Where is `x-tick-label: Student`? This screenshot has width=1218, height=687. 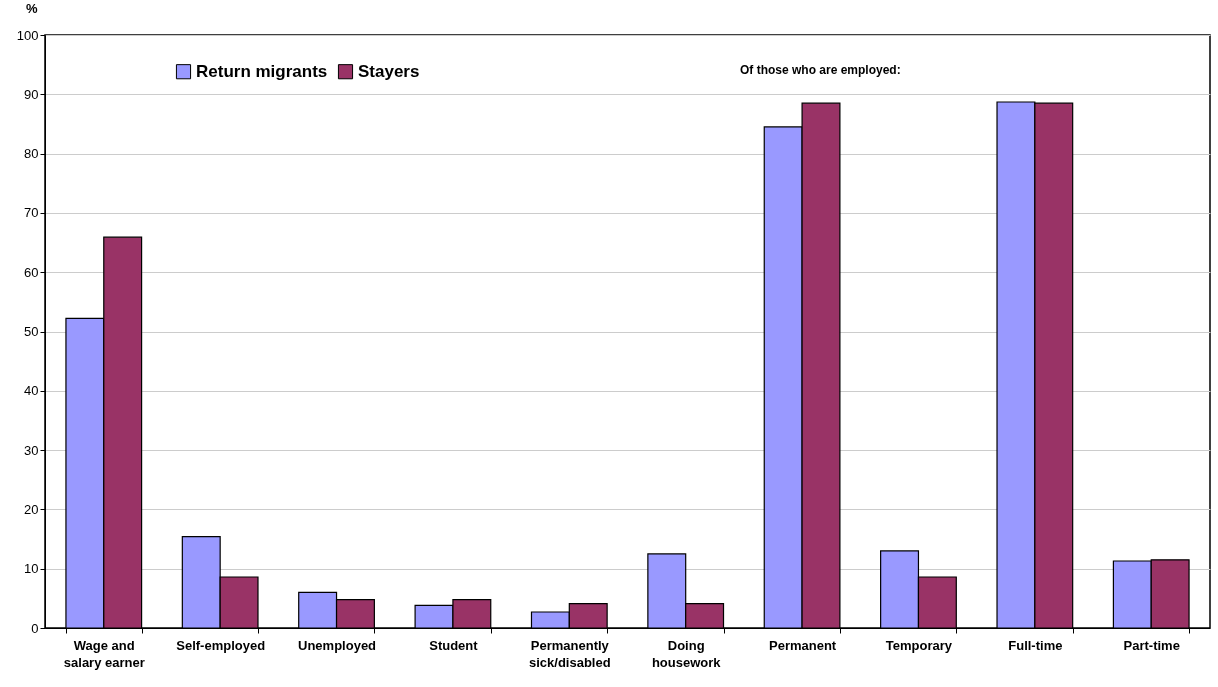
x-tick-label: Student is located at coordinates (454, 645).